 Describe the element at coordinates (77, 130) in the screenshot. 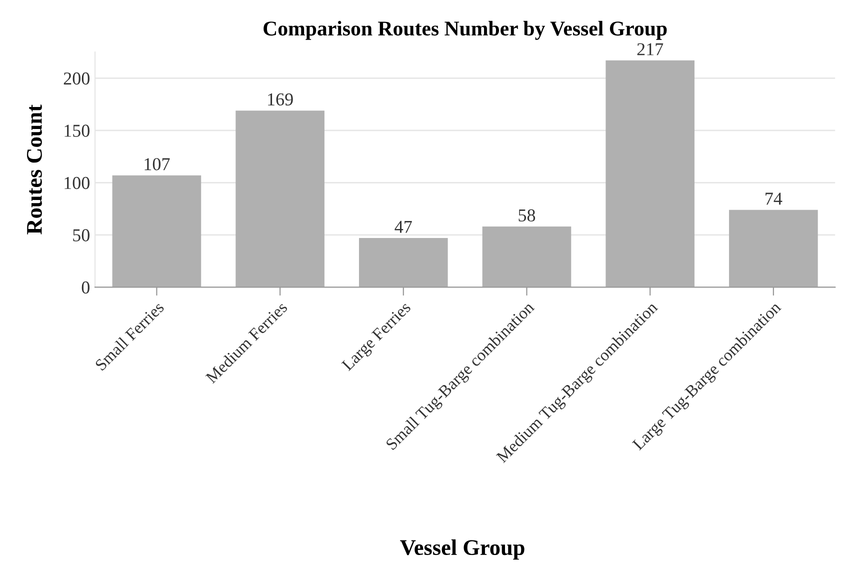

I see `y-tick-label: 150` at that location.